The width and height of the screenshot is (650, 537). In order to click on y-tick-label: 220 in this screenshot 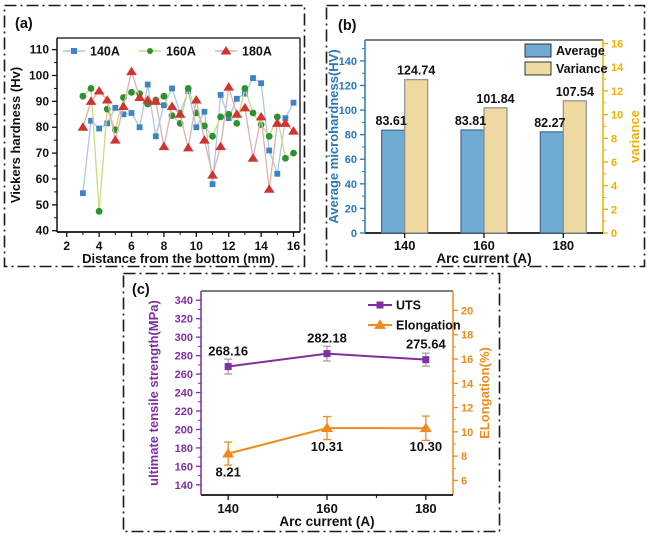, I will do `click(184, 412)`.